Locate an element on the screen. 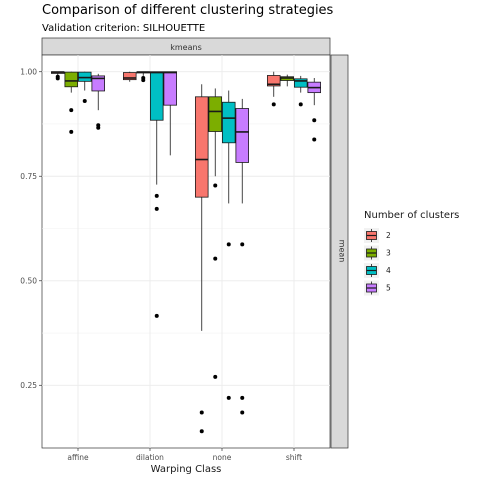  x-axis-title: Warping Class is located at coordinates (186, 469).